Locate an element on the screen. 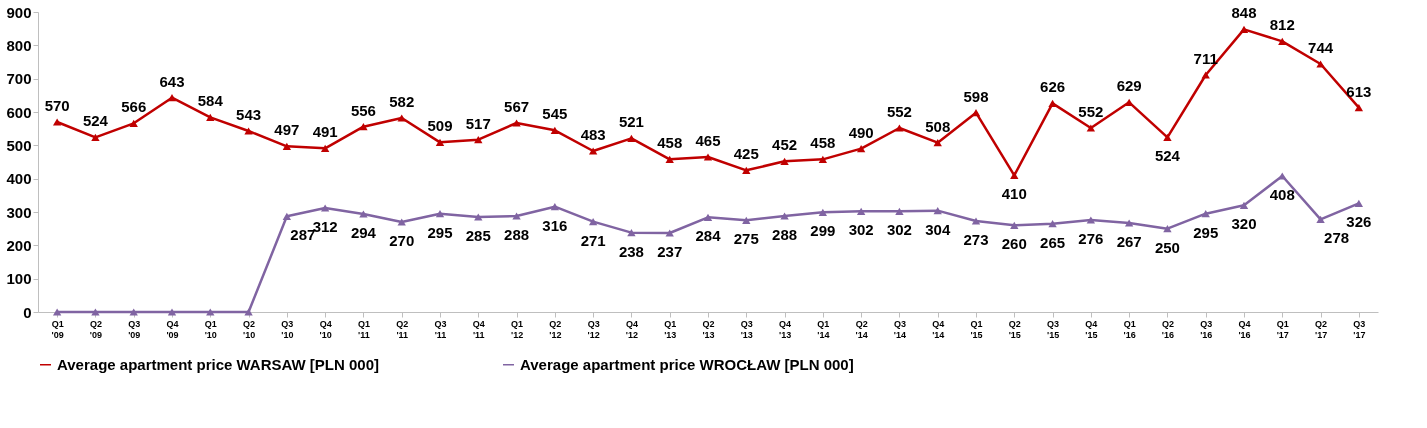 This screenshot has height=428, width=1427. data-label: 302 is located at coordinates (861, 230).